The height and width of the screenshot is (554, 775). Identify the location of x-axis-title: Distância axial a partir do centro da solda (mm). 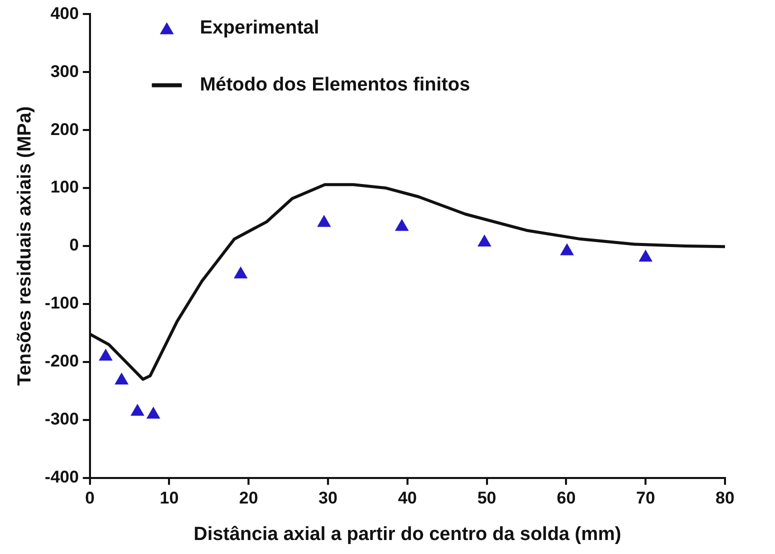
(408, 534).